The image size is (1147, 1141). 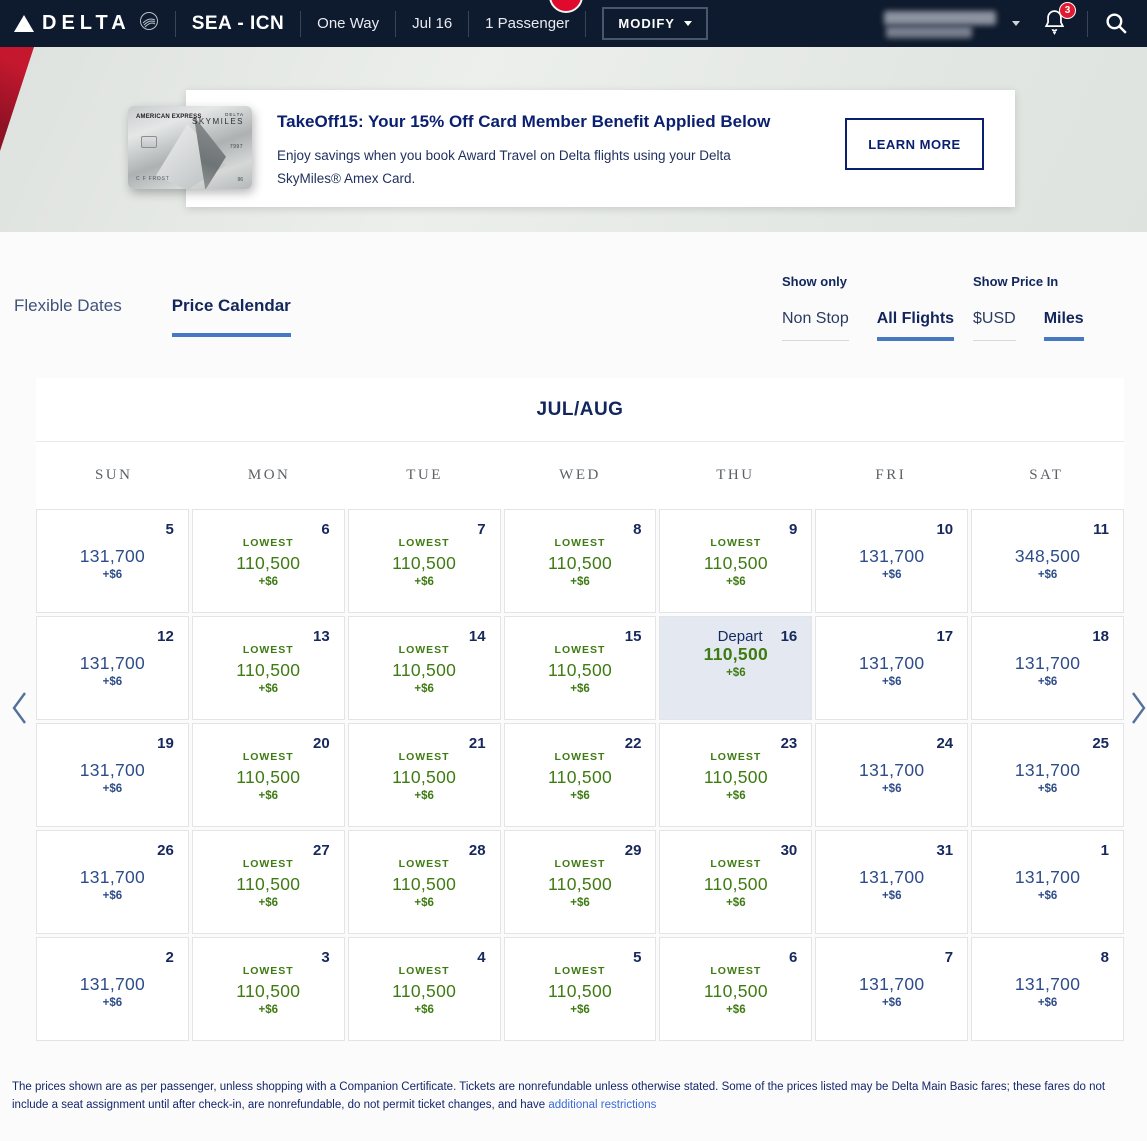 I want to click on calendar-day-cell: 18 131,700 +$6, so click(x=1047, y=668).